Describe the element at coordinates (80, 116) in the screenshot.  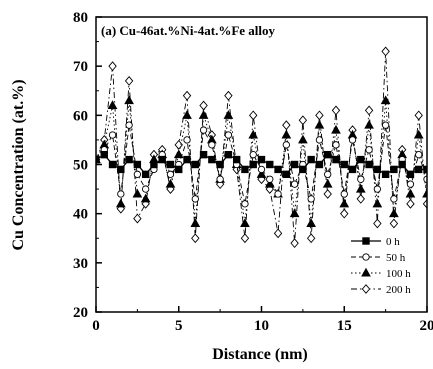
I see `y-tick-label: 60` at that location.